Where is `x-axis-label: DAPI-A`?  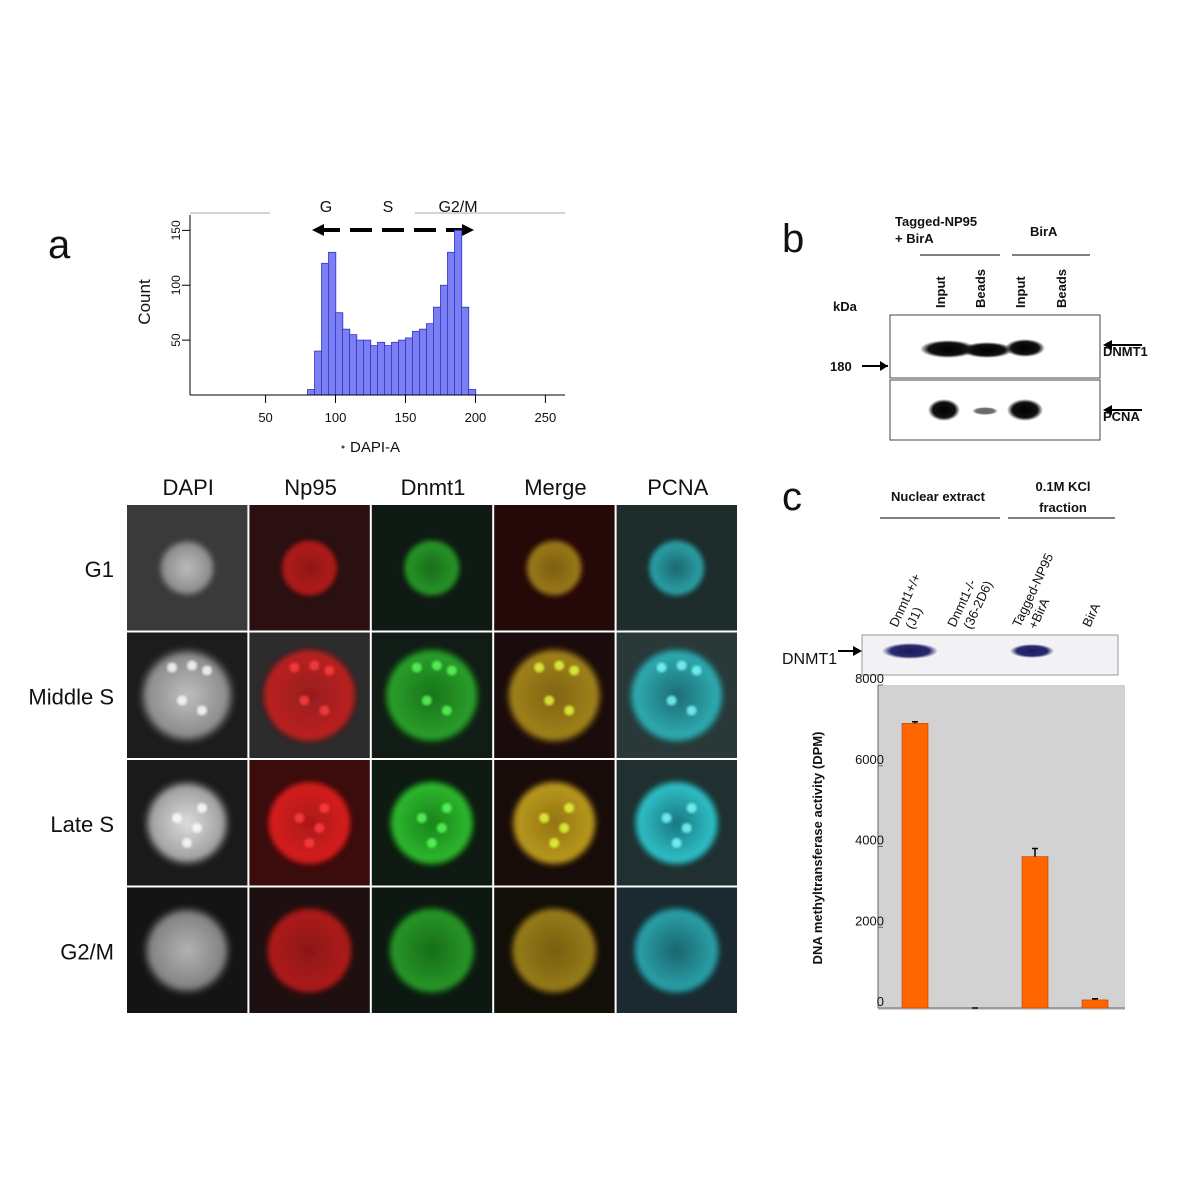
x-axis-label: DAPI-A is located at coordinates (375, 447).